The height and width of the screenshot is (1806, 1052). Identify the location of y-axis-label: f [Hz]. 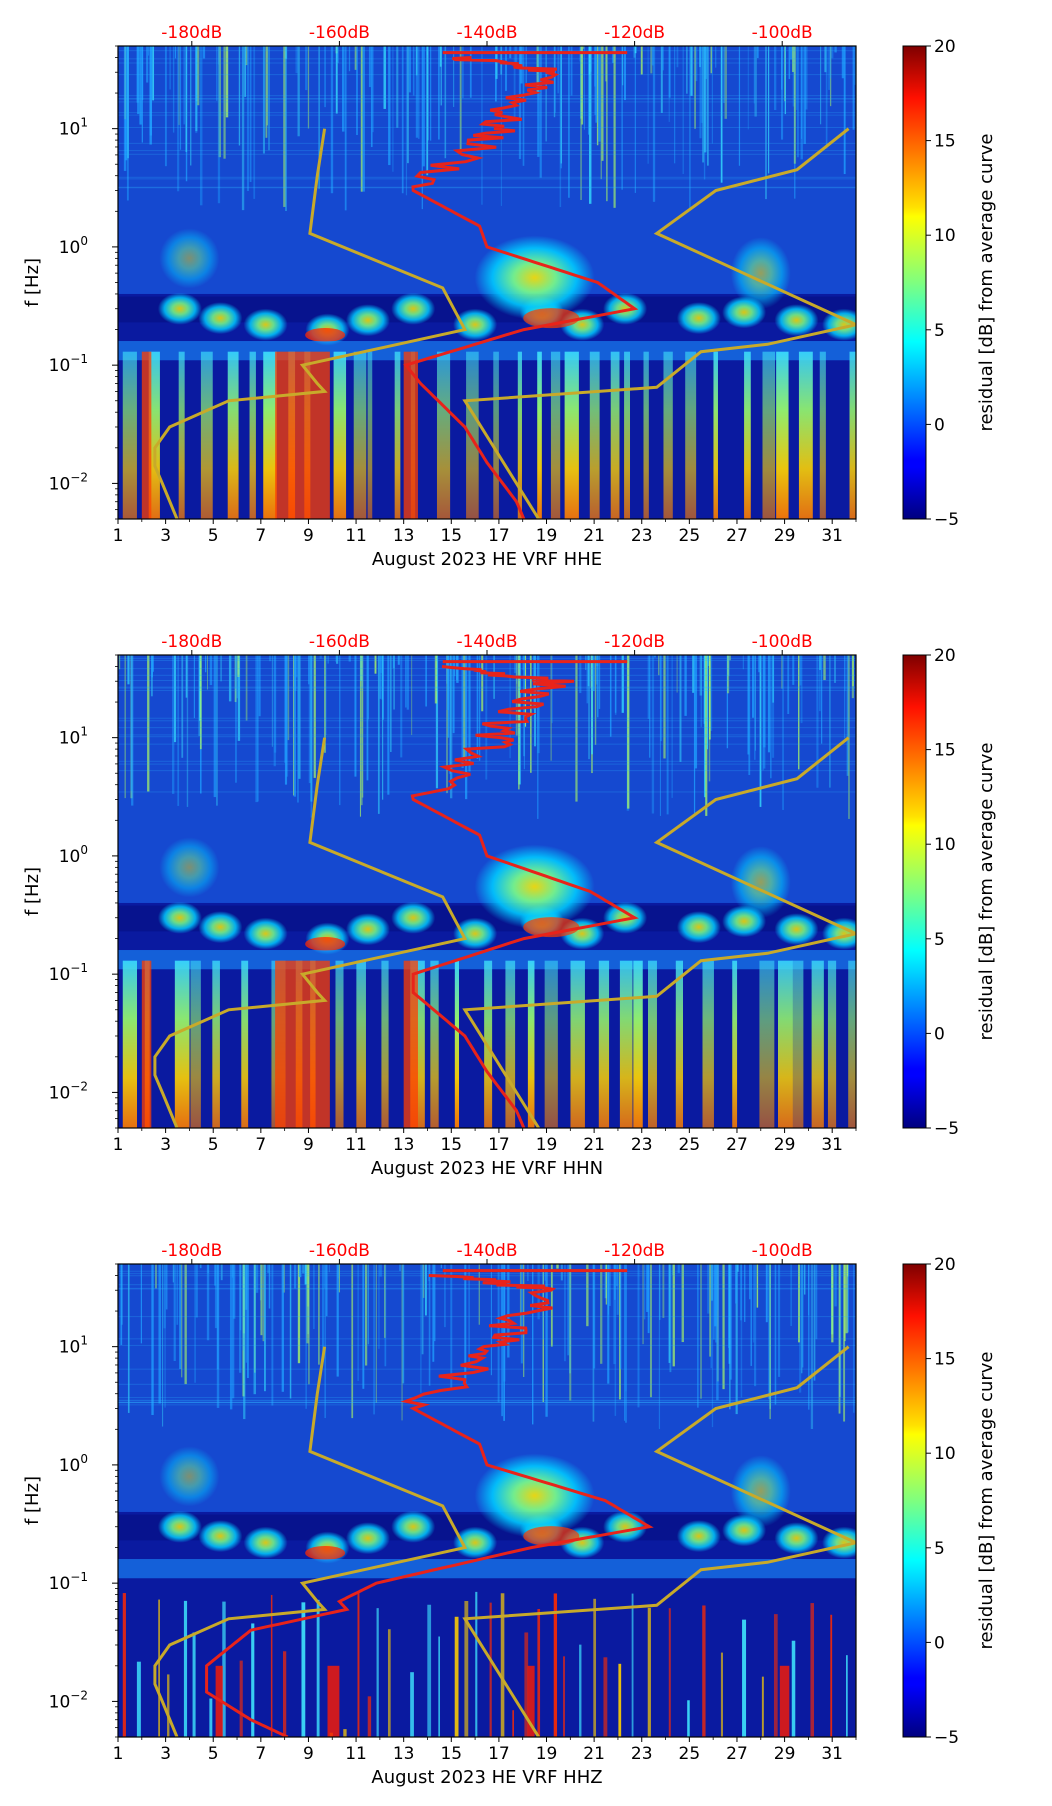
(32, 891).